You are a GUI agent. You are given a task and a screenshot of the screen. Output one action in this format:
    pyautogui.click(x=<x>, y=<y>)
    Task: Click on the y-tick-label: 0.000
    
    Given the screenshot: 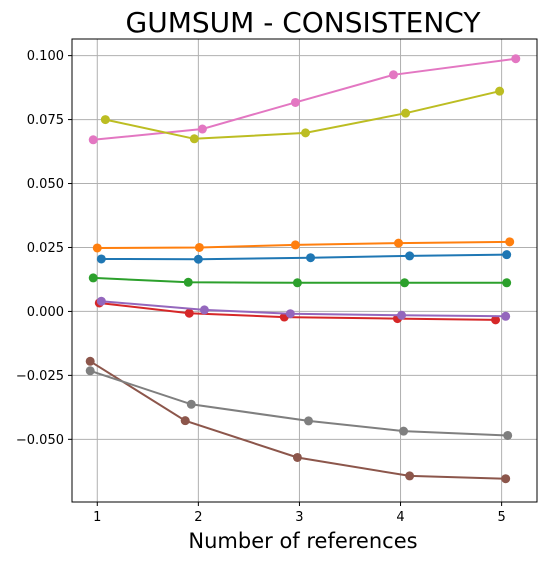 What is the action you would take?
    pyautogui.click(x=45, y=312)
    